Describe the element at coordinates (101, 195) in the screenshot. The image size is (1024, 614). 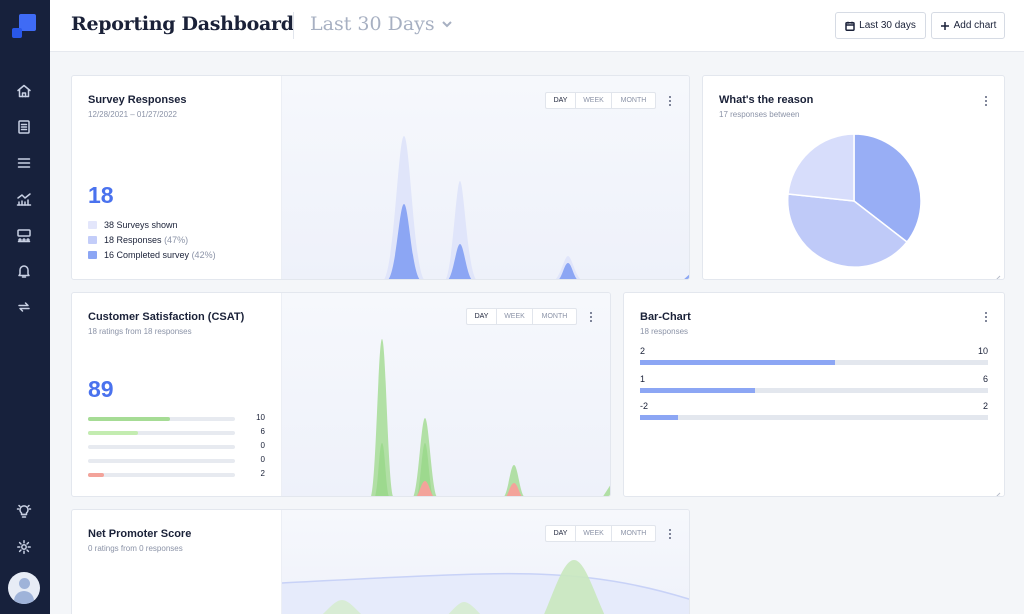
I see `survey-big-number: 18` at that location.